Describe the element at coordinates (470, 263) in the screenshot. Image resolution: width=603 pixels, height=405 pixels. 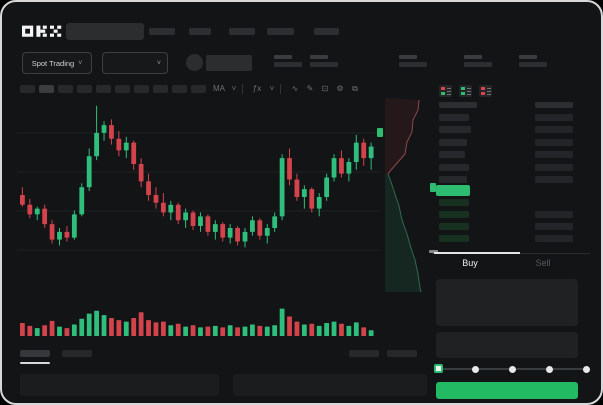
I see `tab-buy: Buy` at that location.